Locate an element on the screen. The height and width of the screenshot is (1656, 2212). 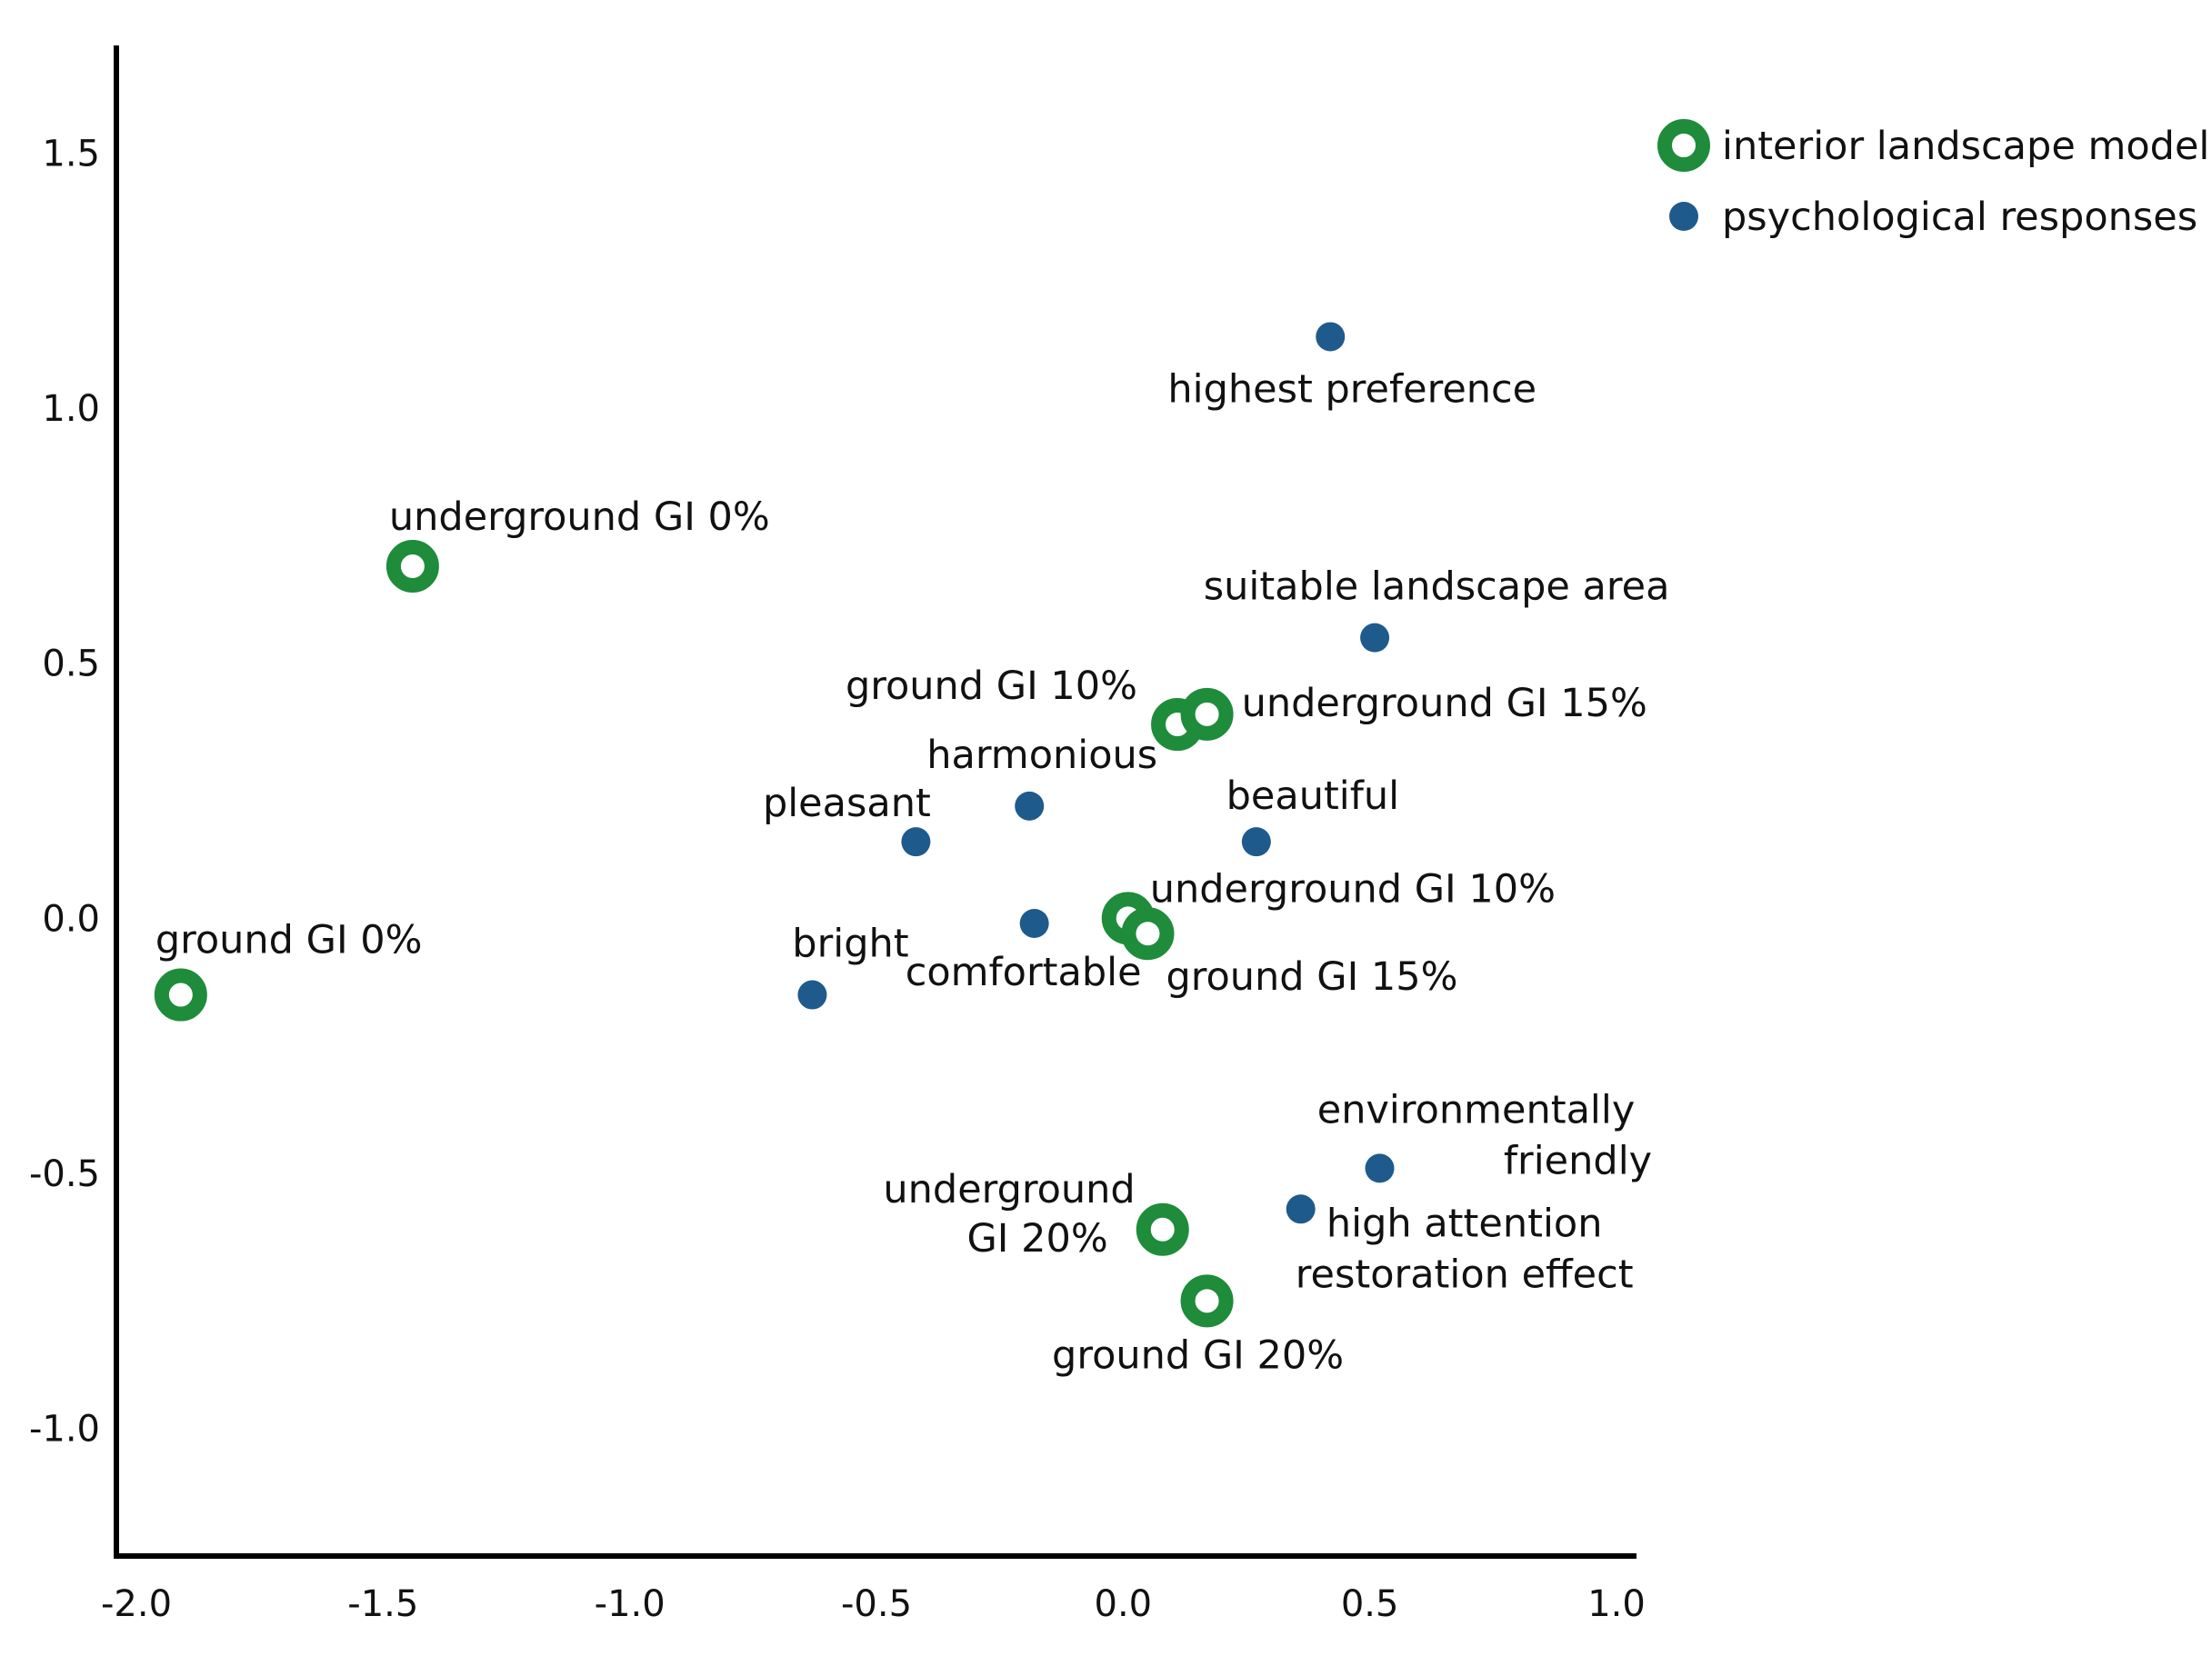
response-point-bright is located at coordinates (812, 995).